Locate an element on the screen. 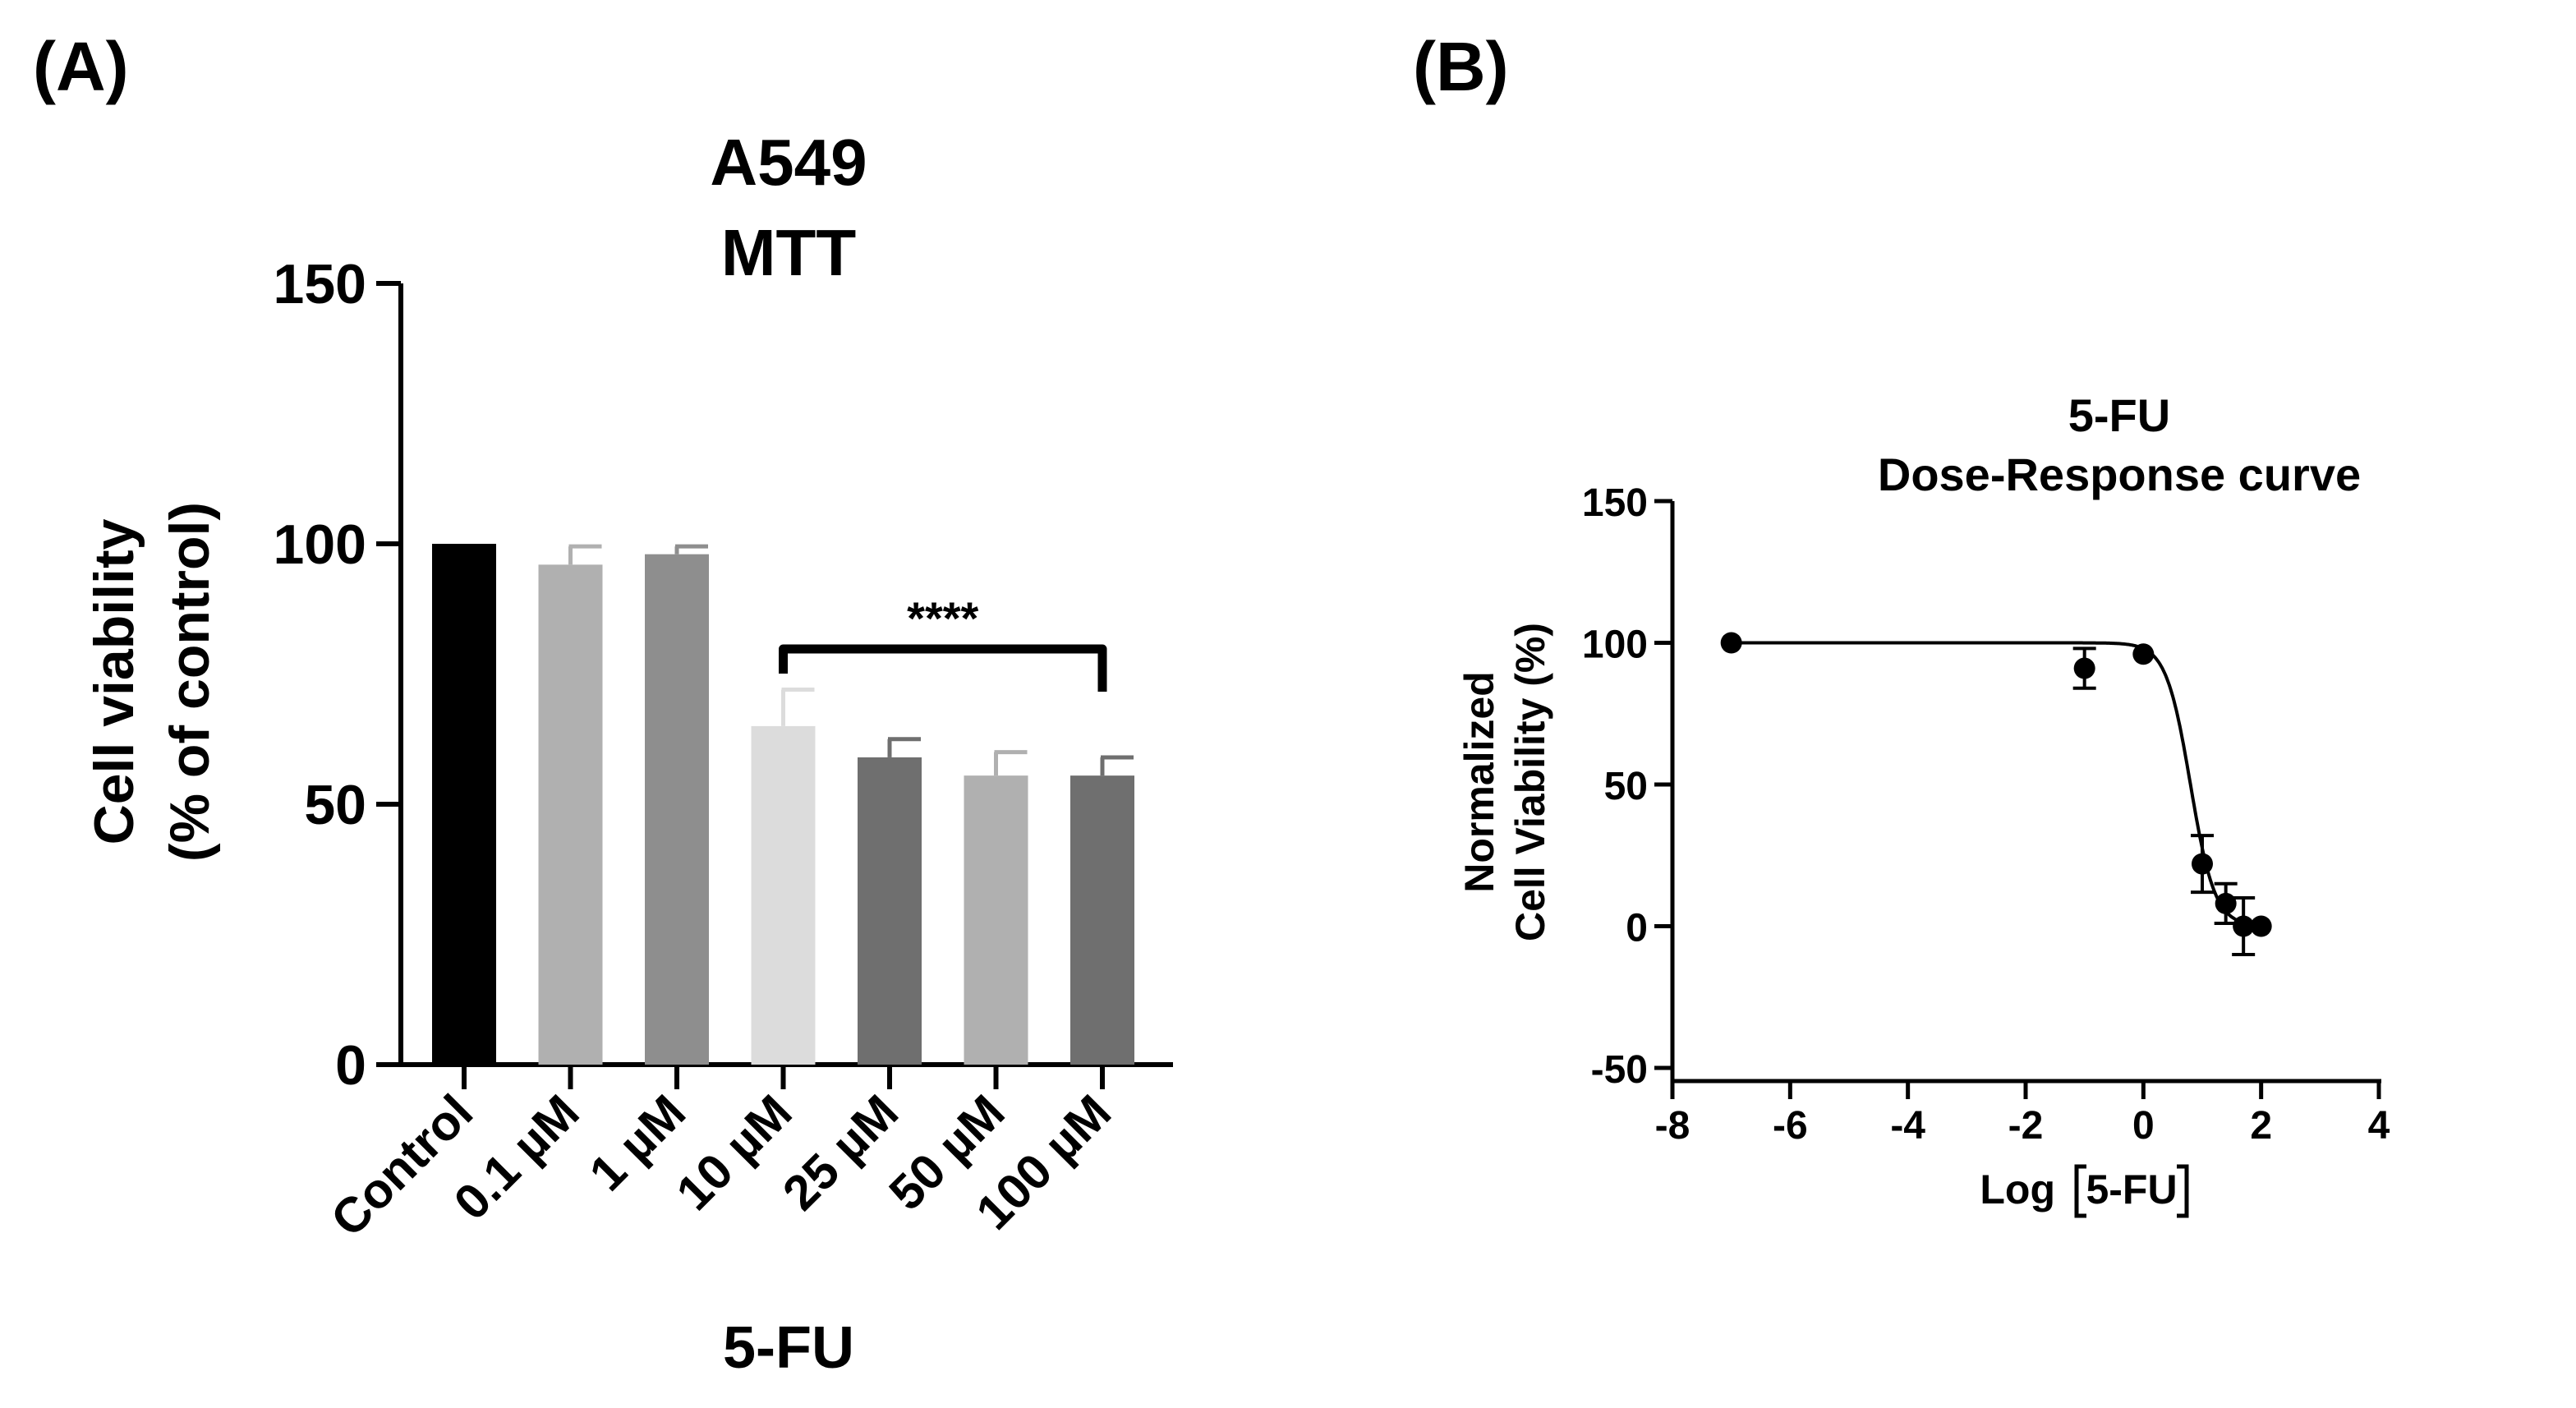  chart-b-subtitle: Dose-Response curve is located at coordinates (2119, 474).